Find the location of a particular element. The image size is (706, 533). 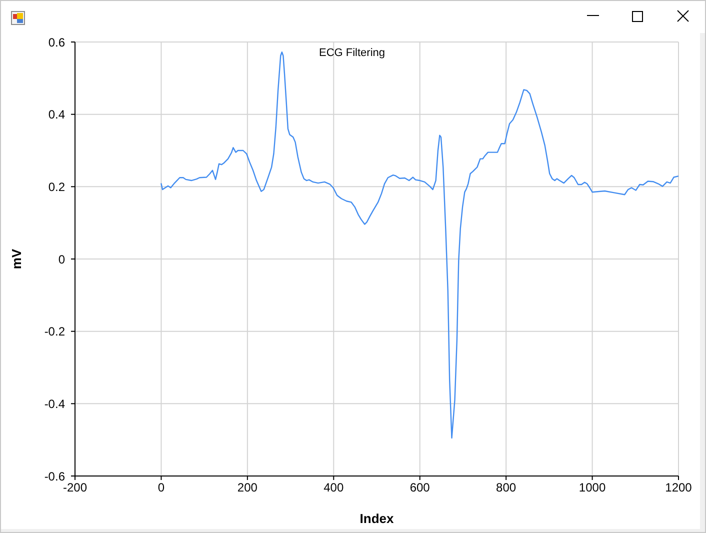

x-tick-label: 1000 is located at coordinates (592, 487).